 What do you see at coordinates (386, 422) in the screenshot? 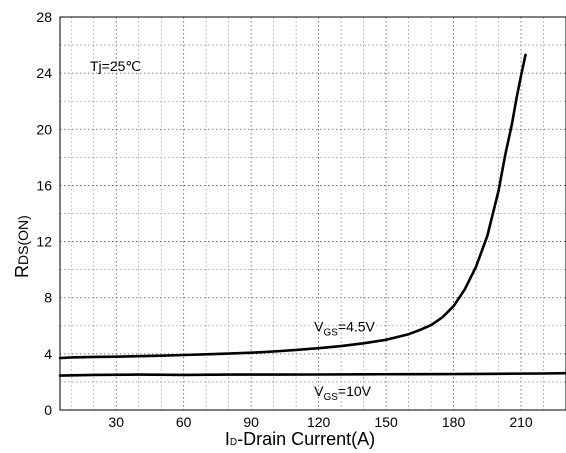
I see `x-tick-label: 150` at bounding box center [386, 422].